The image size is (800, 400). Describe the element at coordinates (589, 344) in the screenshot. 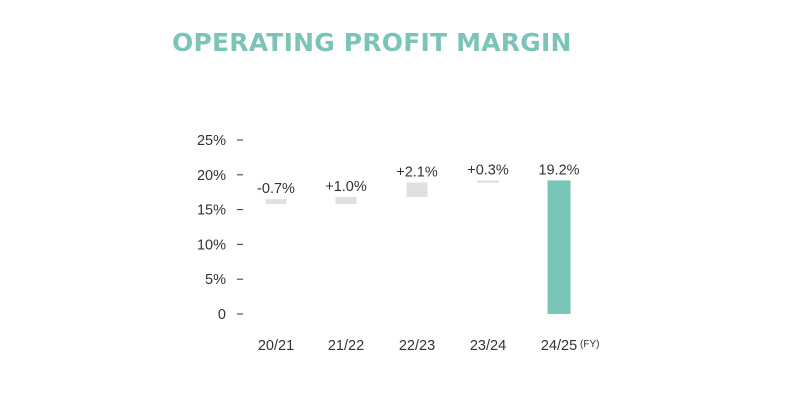

I see `x-tick-suffix: (FY)` at that location.